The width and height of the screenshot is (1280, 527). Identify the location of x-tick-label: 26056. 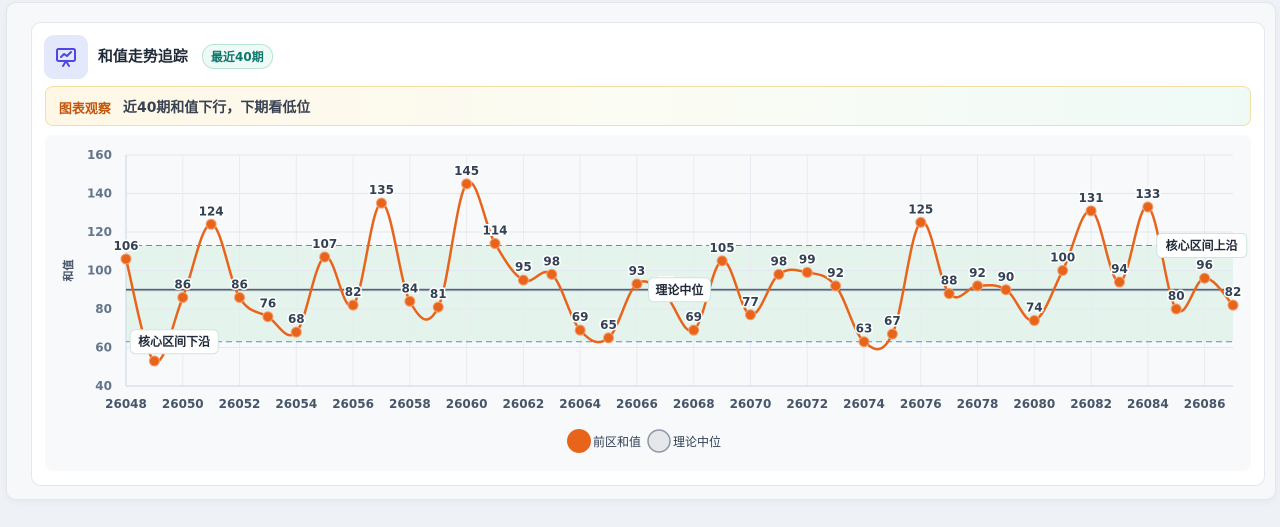
(353, 404).